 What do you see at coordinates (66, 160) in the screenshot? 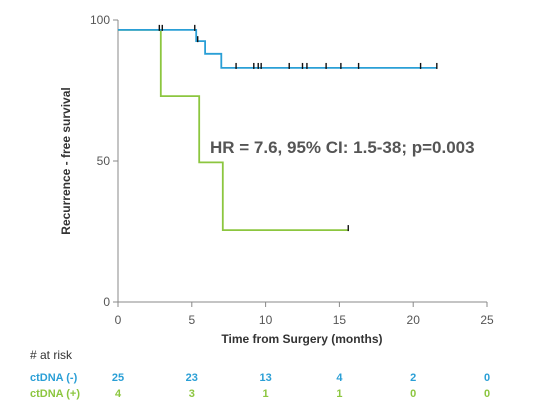
I see `y-axis-title: Recurrence - free survival` at bounding box center [66, 160].